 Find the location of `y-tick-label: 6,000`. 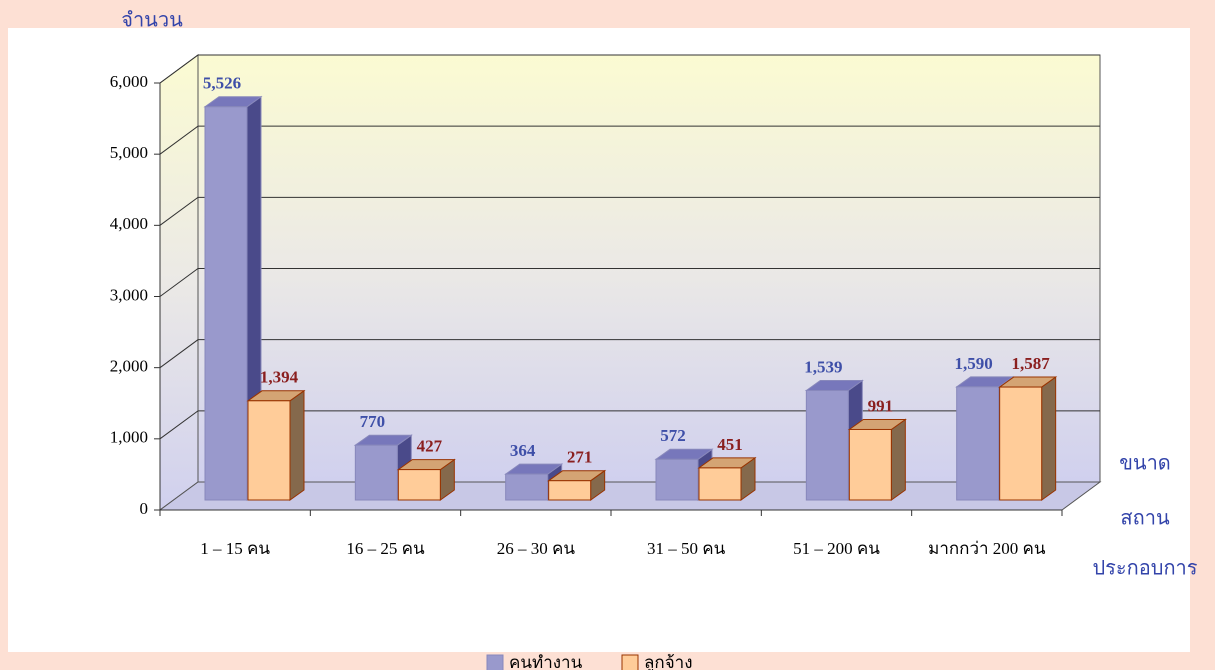

y-tick-label: 6,000 is located at coordinates (129, 81).